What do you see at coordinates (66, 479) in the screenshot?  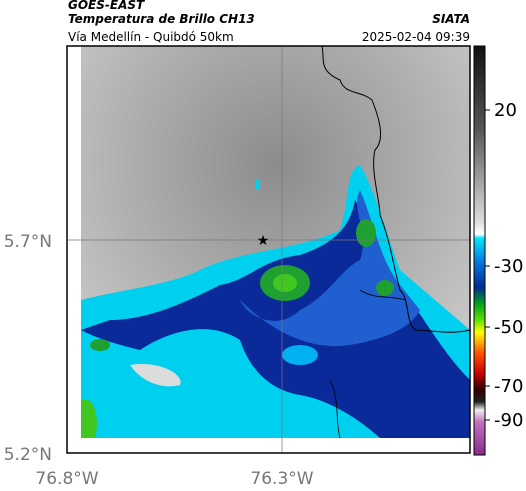 I see `x-axis-label: 76.8°W` at bounding box center [66, 479].